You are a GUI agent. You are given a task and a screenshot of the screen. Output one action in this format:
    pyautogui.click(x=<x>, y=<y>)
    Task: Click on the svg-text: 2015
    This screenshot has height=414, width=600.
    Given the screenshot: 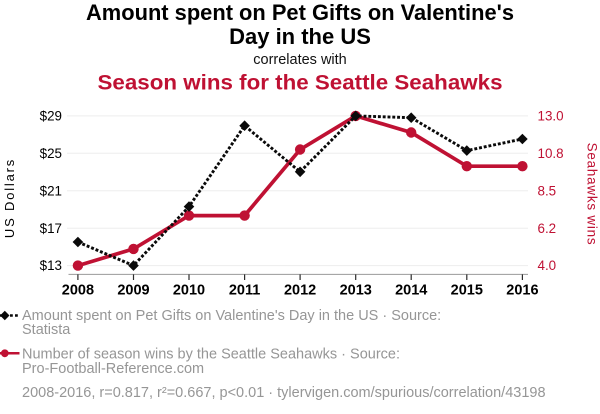 What is the action you would take?
    pyautogui.click(x=467, y=291)
    